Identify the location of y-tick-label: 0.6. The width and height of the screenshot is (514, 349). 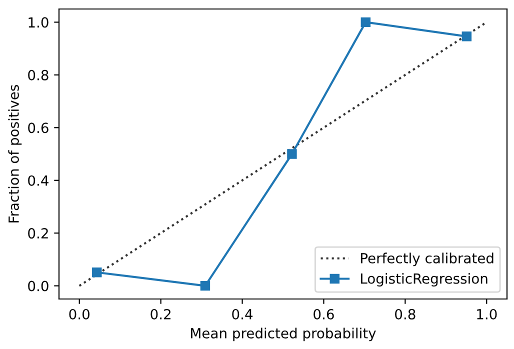
(38, 128).